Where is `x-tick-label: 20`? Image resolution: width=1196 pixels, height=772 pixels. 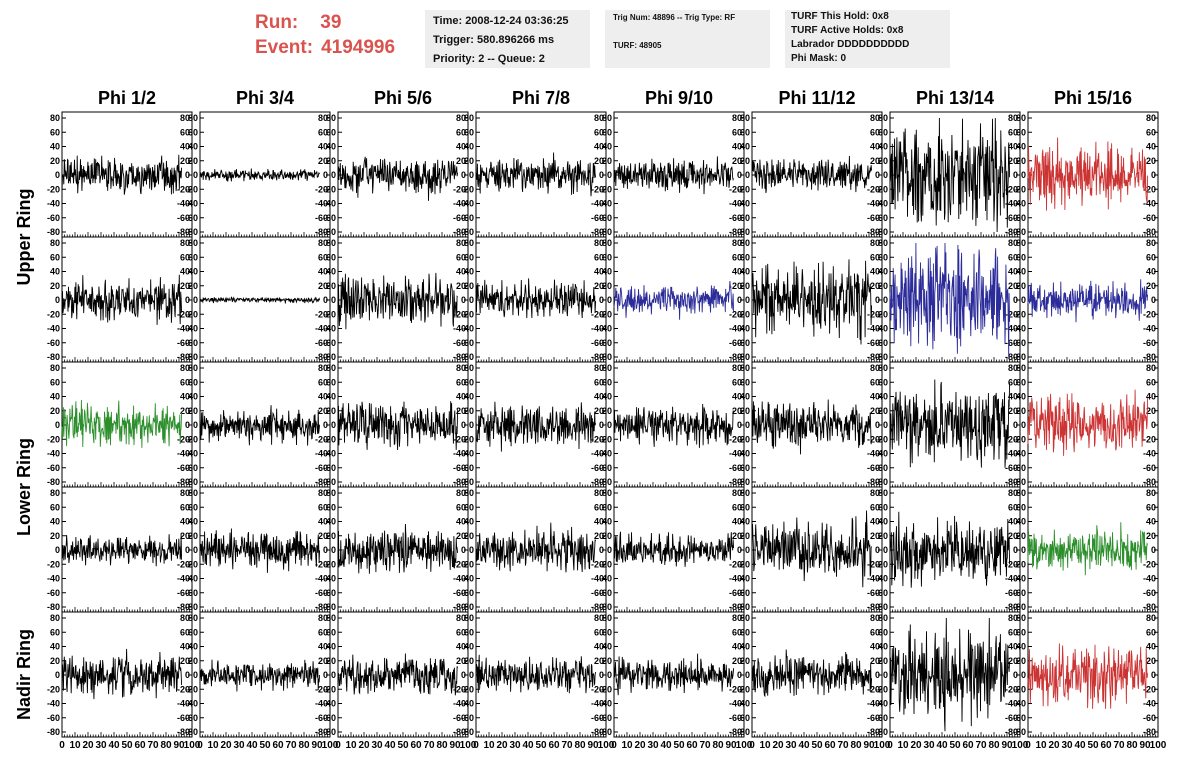
x-tick-label: 20 is located at coordinates (778, 745).